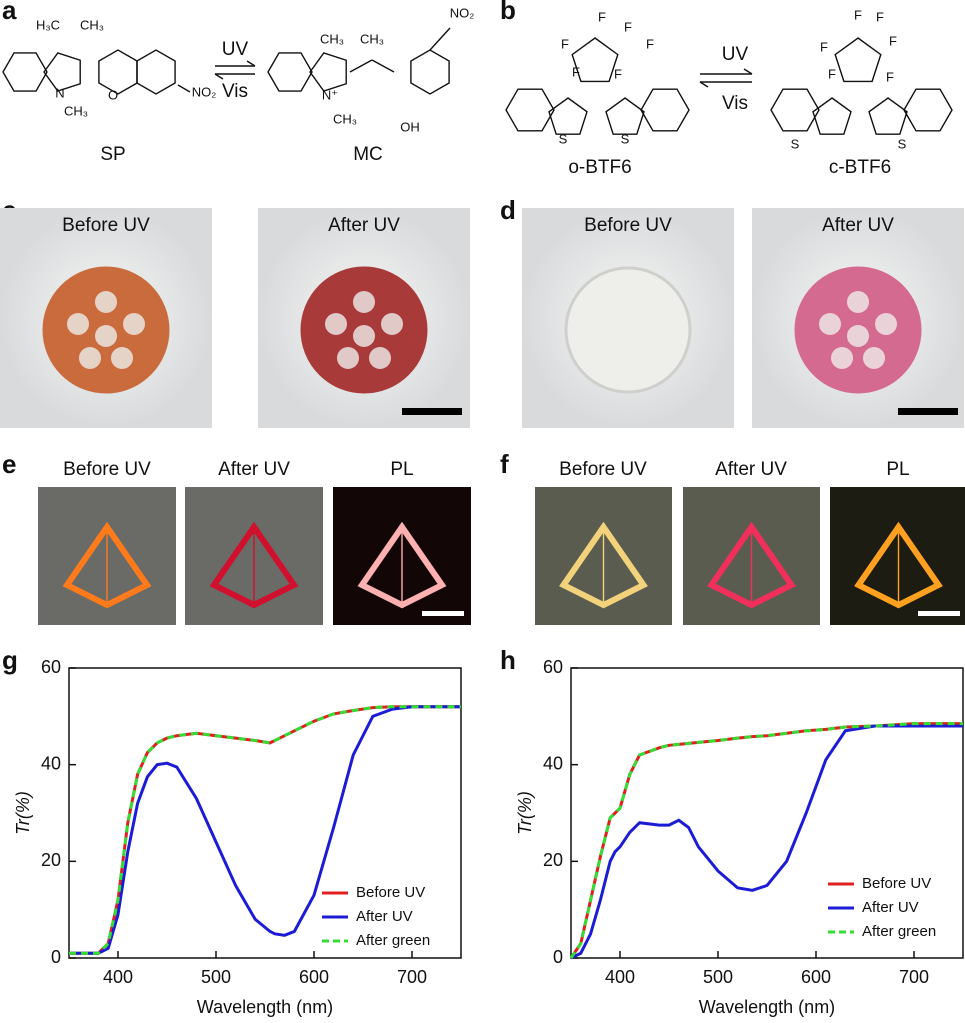 This screenshot has height=1023, width=965. I want to click on panel-label: b, so click(508, 12).